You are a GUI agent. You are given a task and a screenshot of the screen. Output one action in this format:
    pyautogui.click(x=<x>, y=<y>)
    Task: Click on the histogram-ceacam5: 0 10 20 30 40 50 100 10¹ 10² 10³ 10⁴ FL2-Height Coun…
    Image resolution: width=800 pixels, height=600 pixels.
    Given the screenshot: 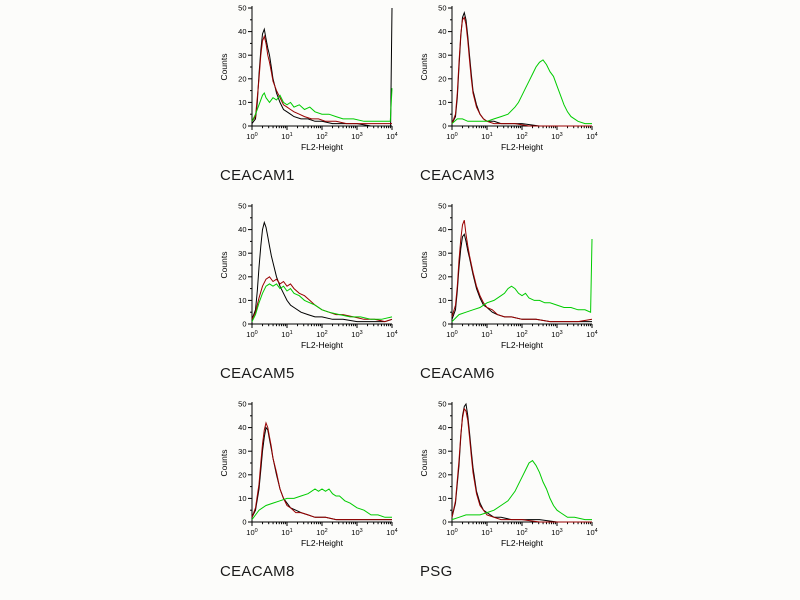 What is the action you would take?
    pyautogui.click(x=313, y=276)
    